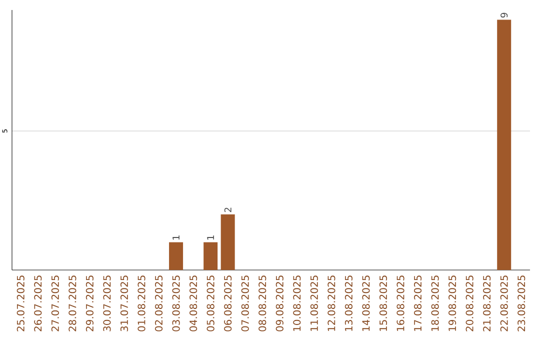 The width and height of the screenshot is (540, 340). Describe the element at coordinates (452, 303) in the screenshot. I see `x-tick-label: 19.08.2025` at that location.